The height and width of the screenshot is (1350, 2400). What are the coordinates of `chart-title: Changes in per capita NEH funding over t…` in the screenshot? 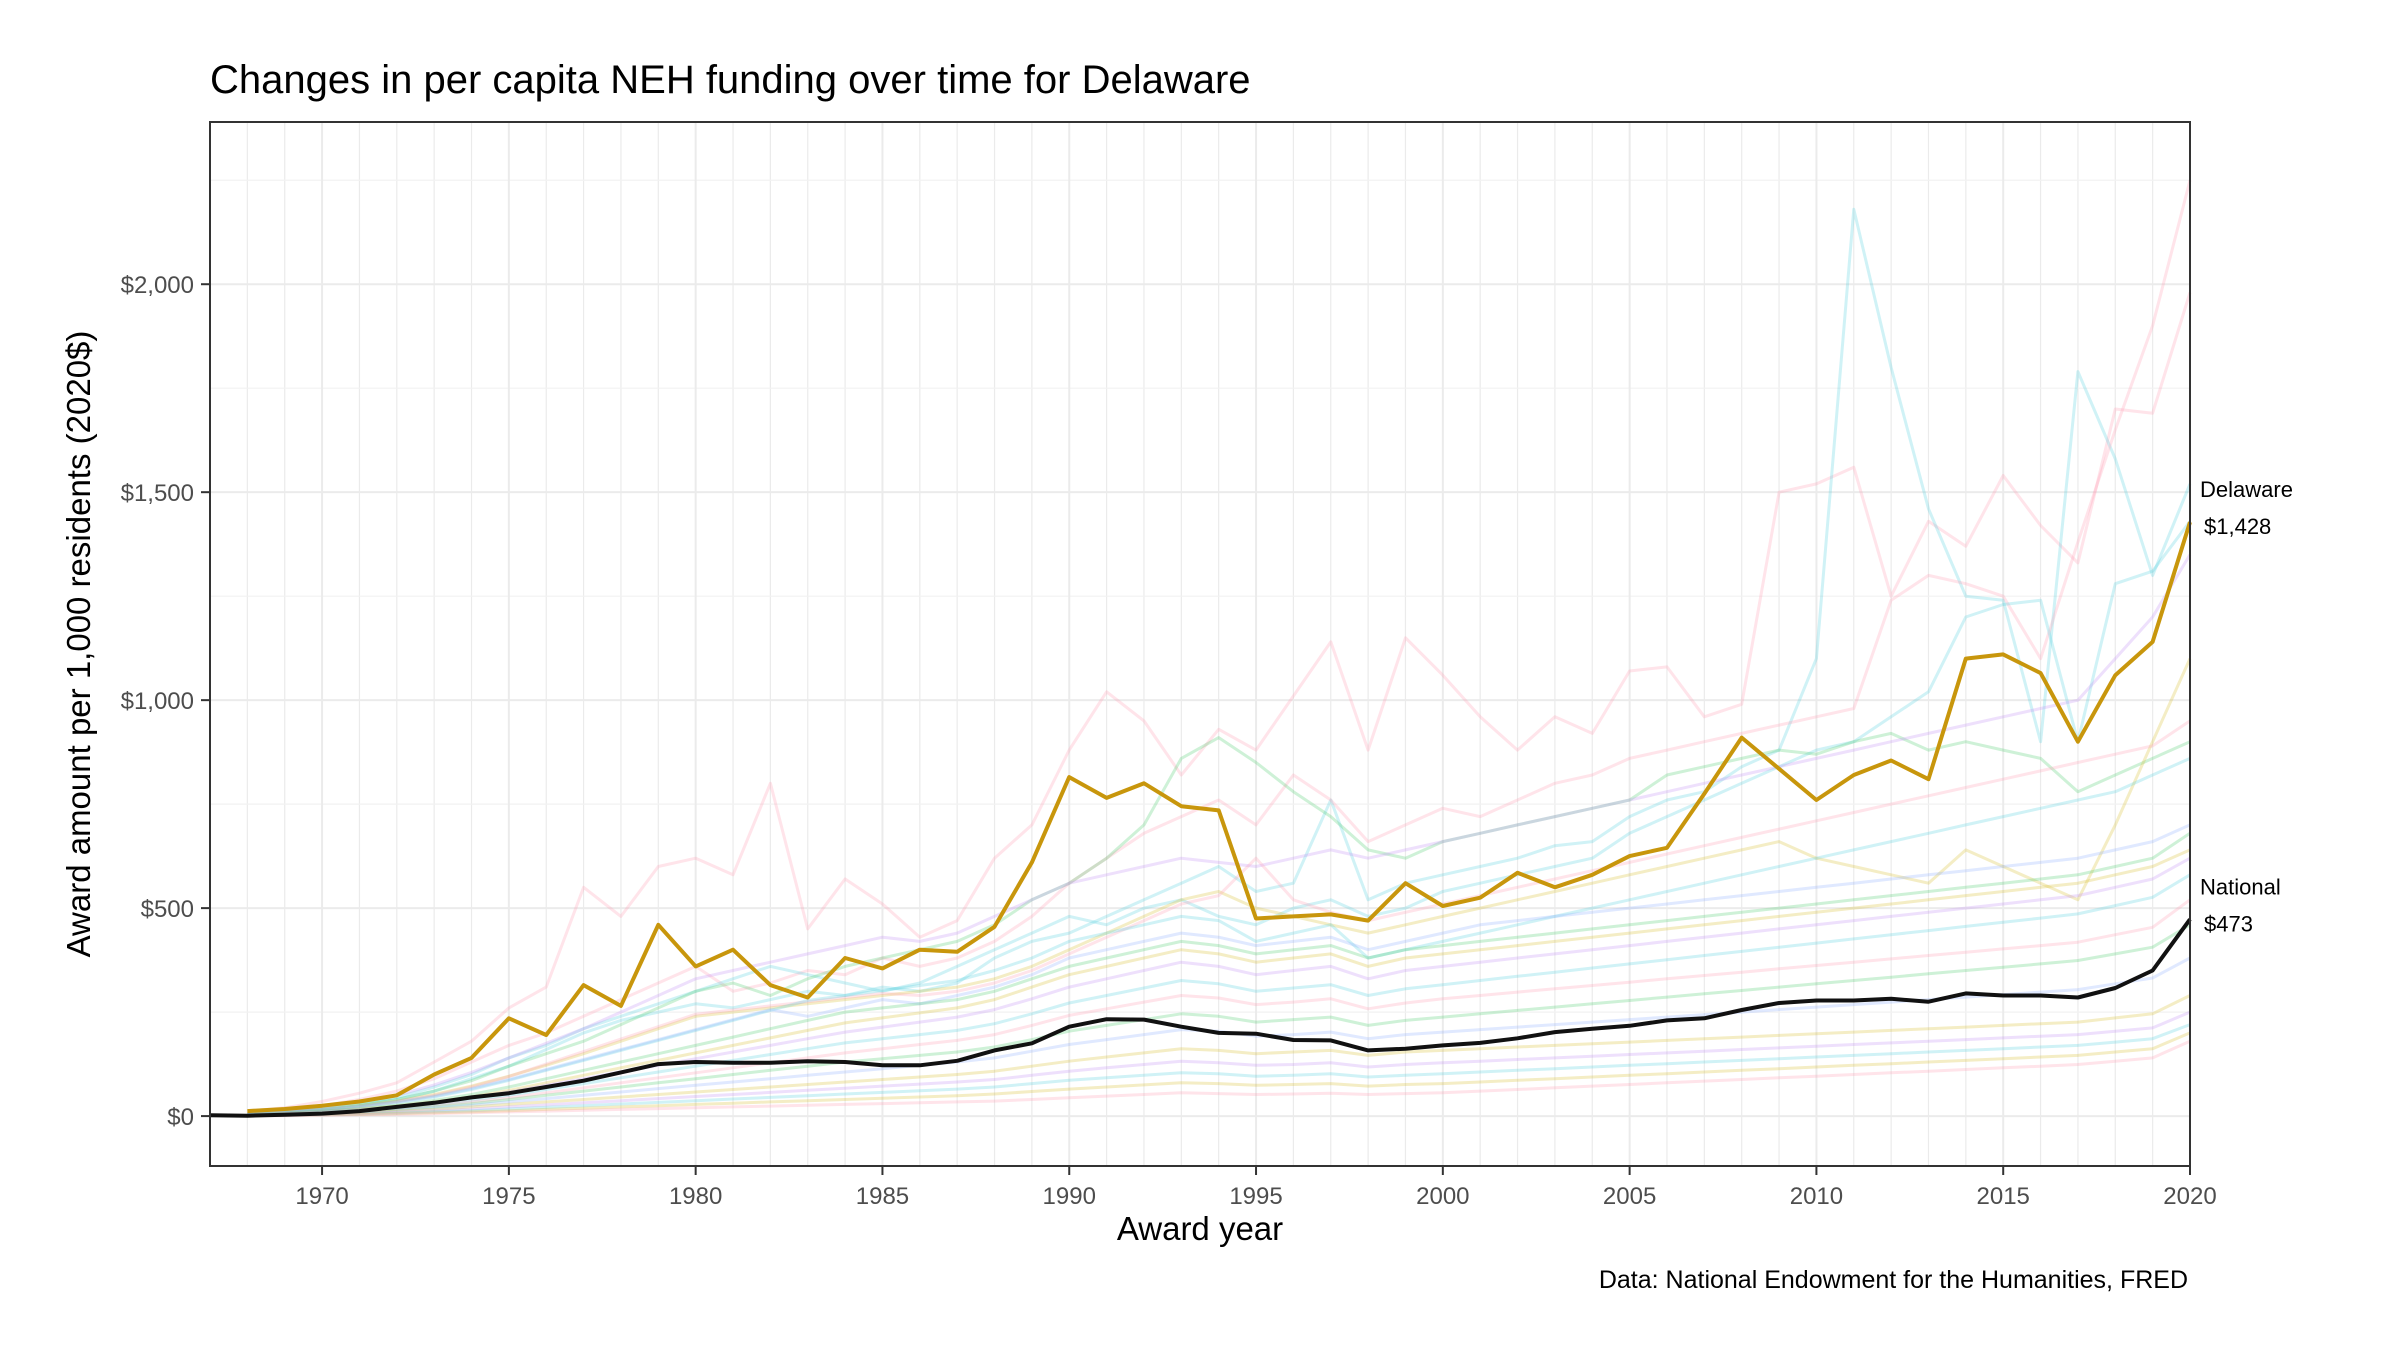 It's located at (730, 80).